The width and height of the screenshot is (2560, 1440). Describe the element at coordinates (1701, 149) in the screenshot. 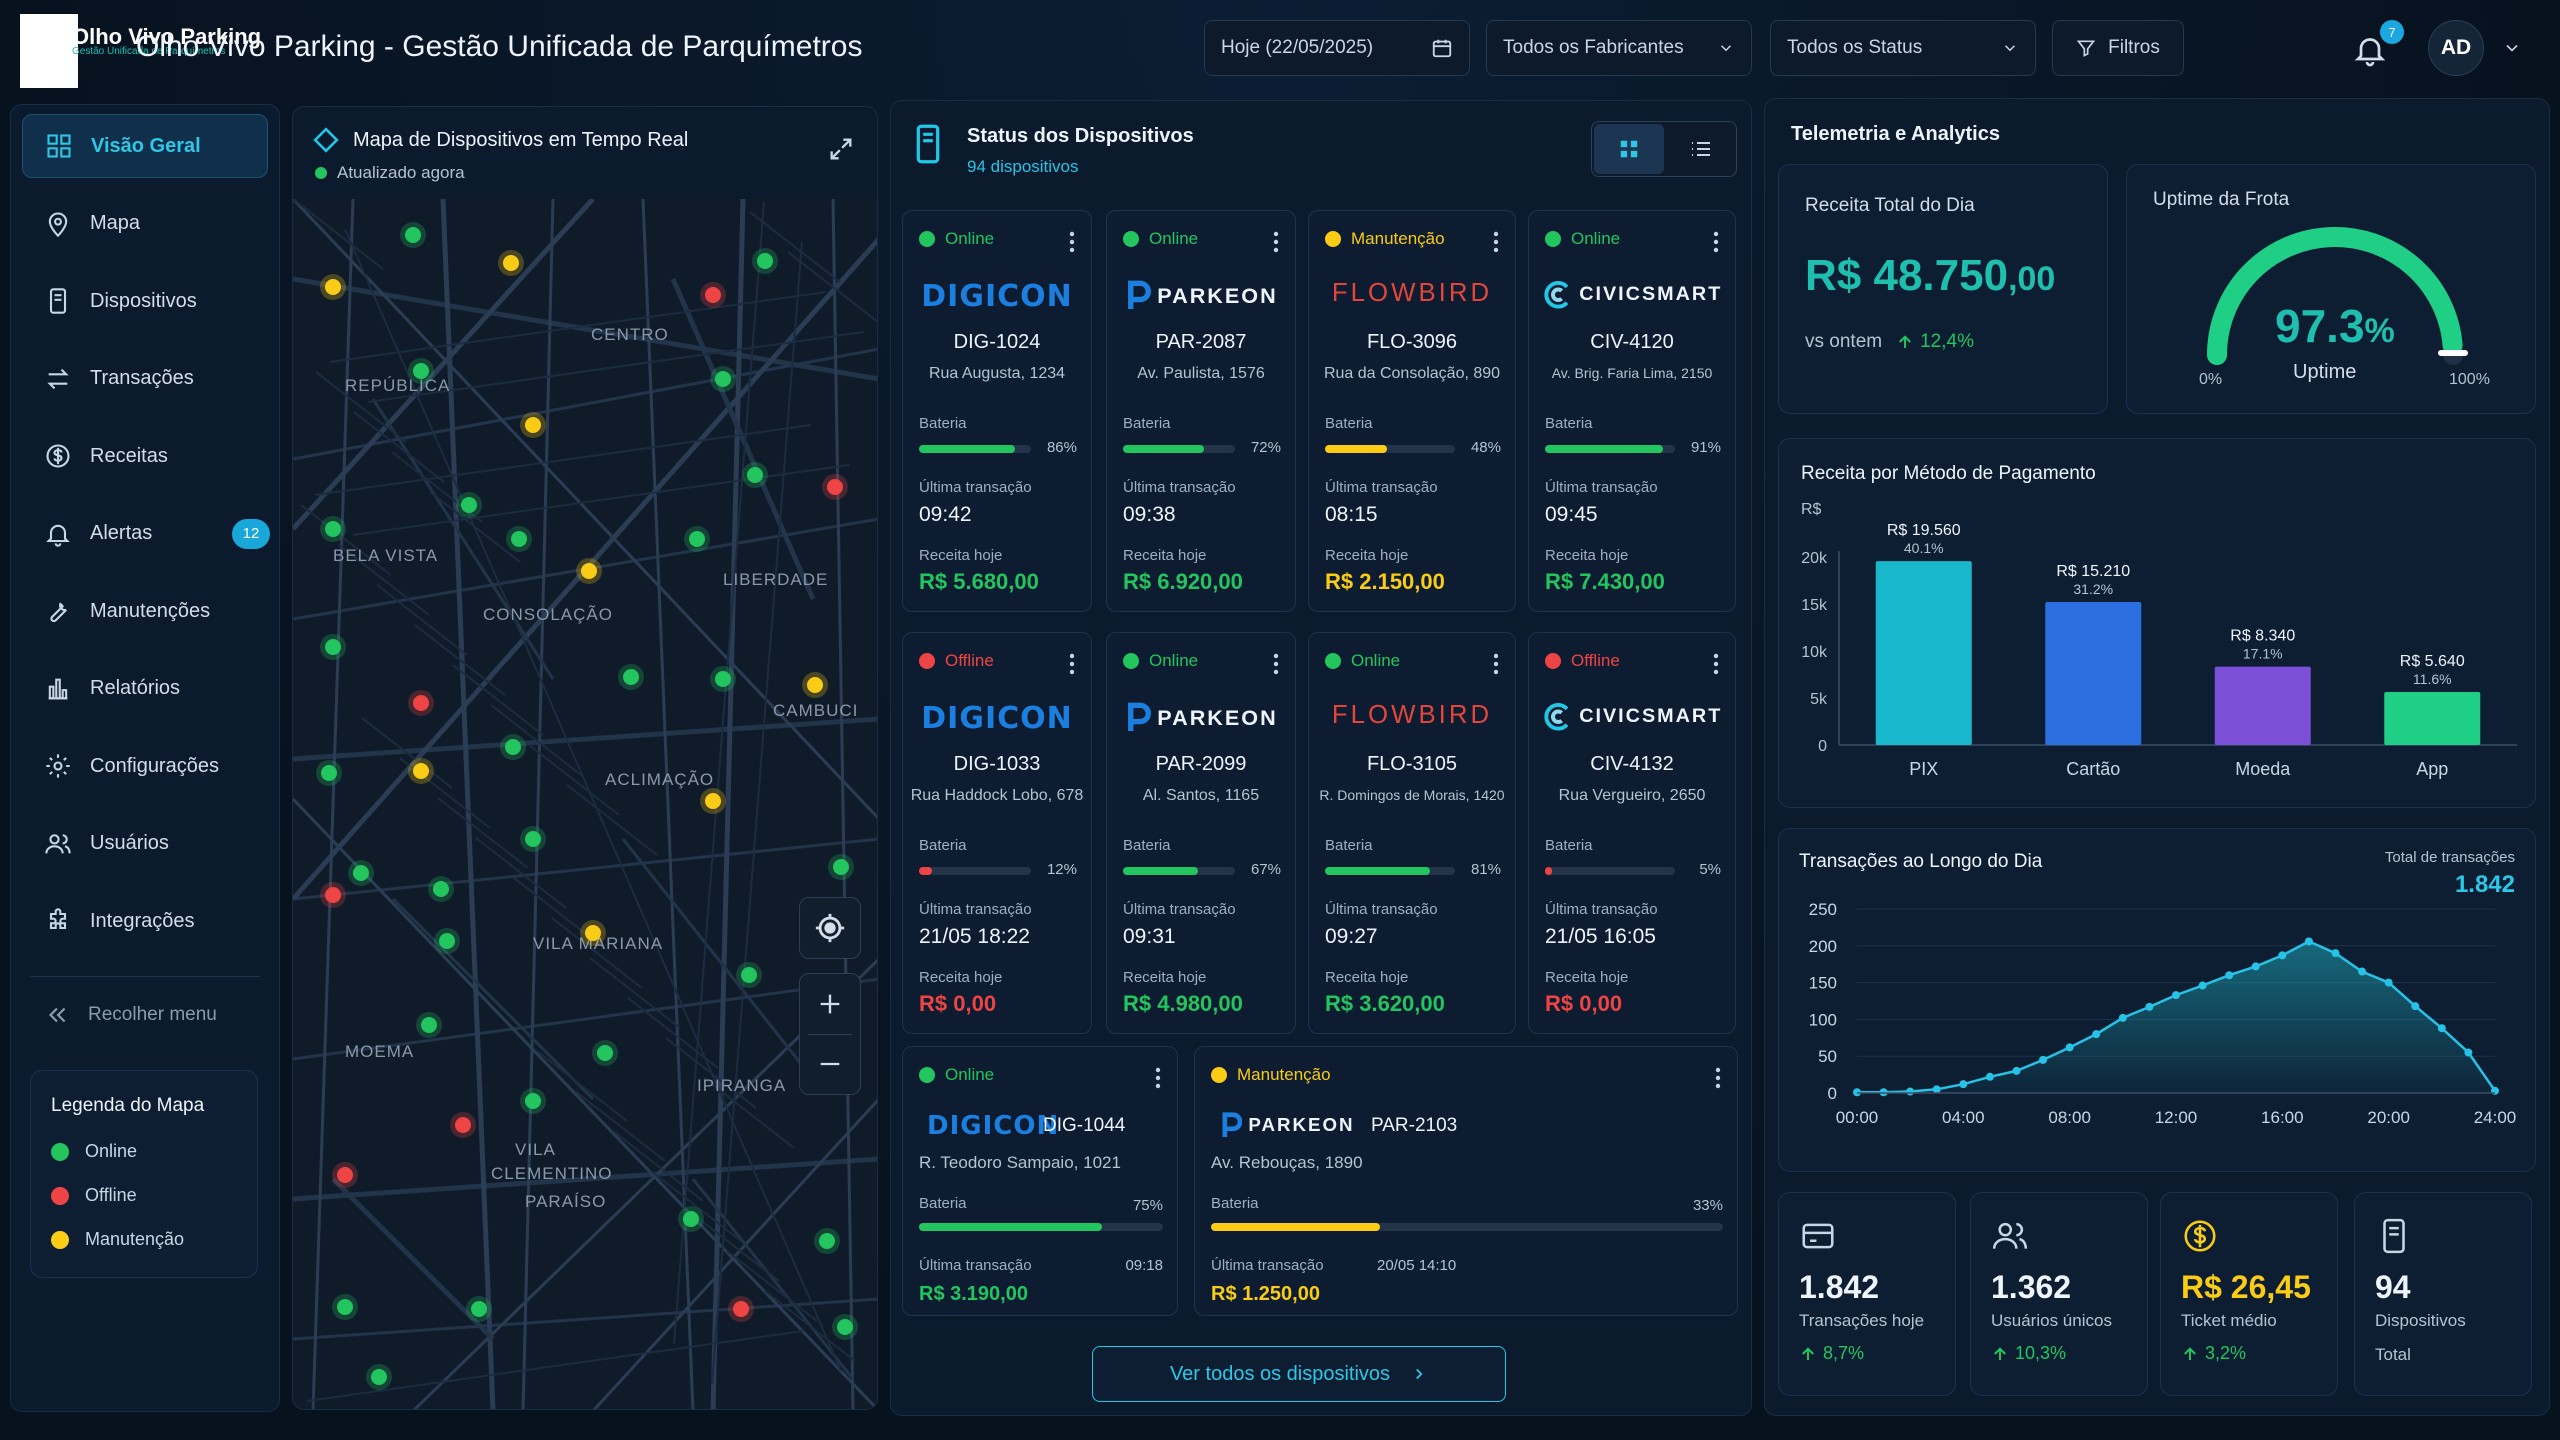

I see `list-view-button` at that location.